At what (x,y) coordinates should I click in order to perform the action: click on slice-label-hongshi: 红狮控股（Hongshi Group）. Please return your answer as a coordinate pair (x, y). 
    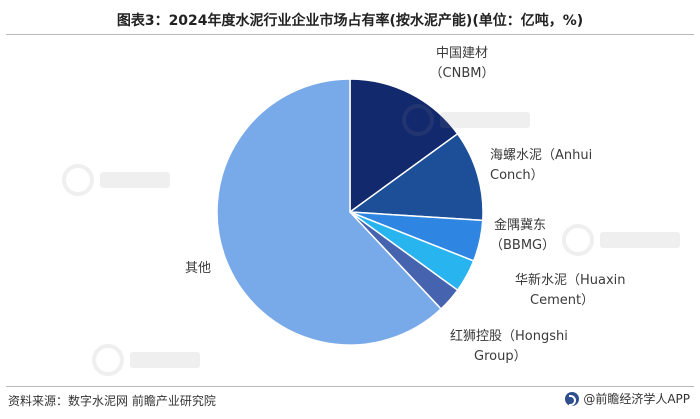
    Looking at the image, I should click on (509, 347).